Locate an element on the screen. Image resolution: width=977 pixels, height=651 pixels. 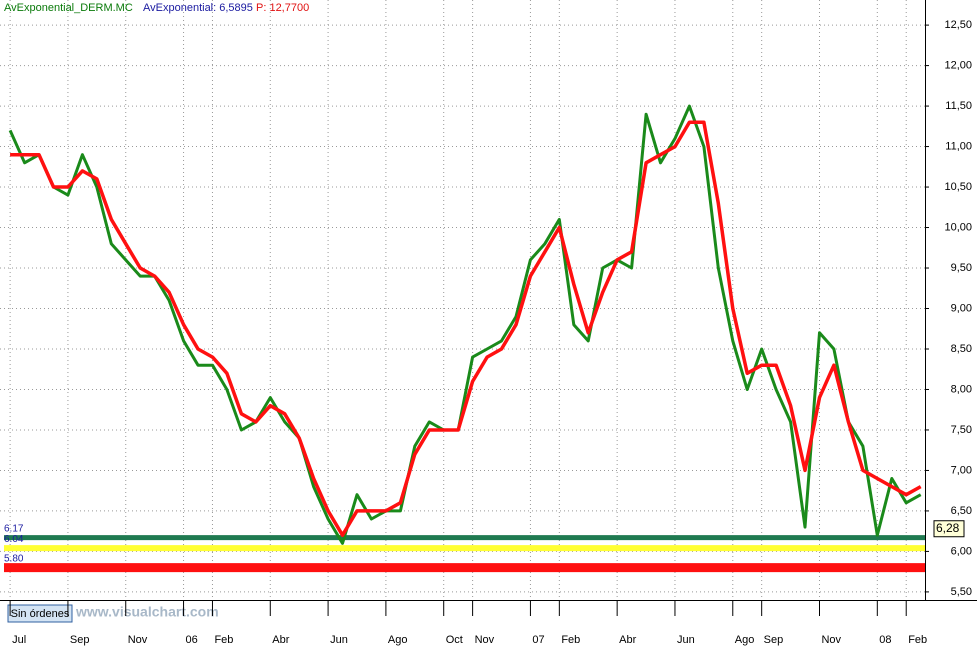
x-tick-label: 06 is located at coordinates (192, 640).